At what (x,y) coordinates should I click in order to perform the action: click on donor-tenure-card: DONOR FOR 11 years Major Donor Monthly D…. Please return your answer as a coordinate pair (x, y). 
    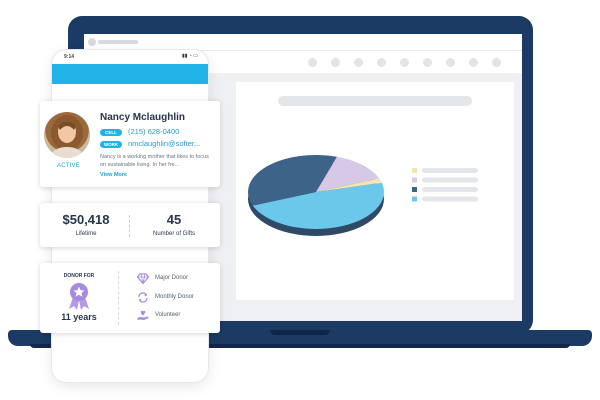
    Looking at the image, I should click on (130, 298).